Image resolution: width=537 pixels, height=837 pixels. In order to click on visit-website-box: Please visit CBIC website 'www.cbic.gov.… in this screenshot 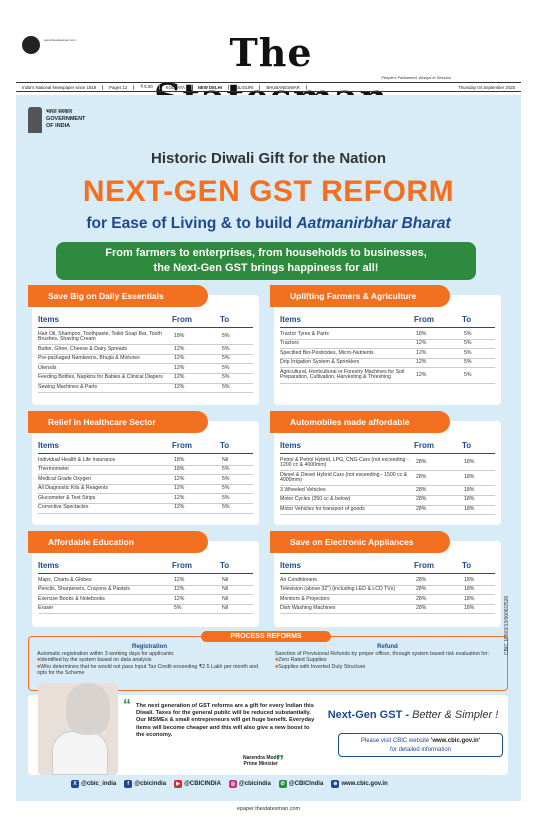, I will do `click(420, 745)`.